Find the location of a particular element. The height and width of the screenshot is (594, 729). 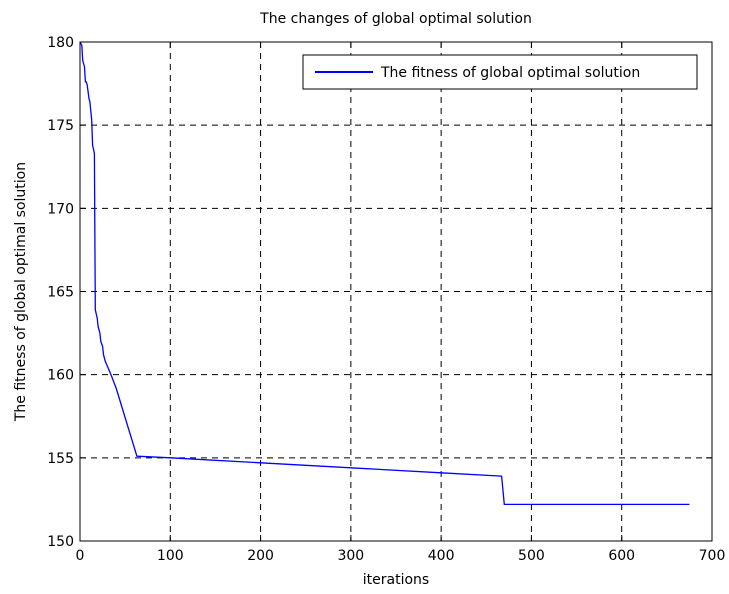

y-tick-label: 175 is located at coordinates (60, 126).